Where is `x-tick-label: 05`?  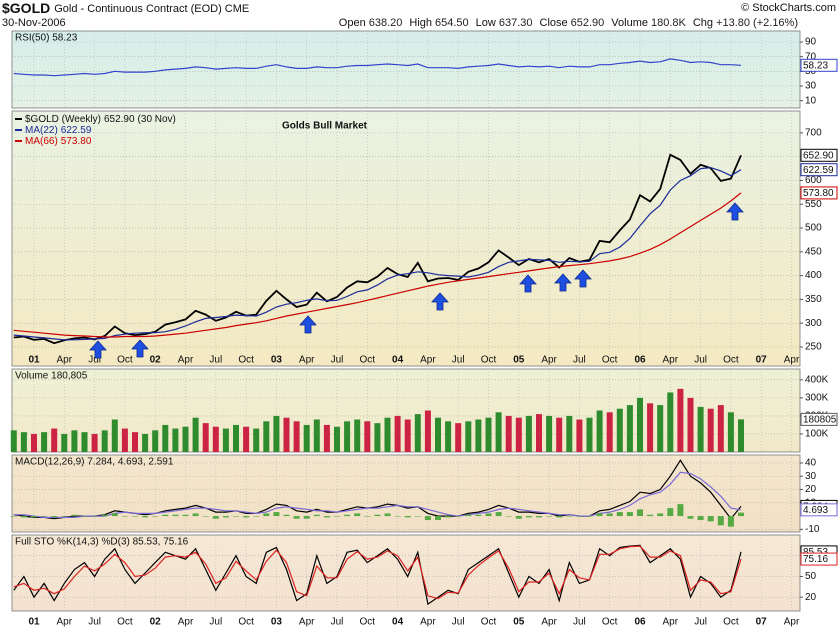
x-tick-label: 05 is located at coordinates (519, 622).